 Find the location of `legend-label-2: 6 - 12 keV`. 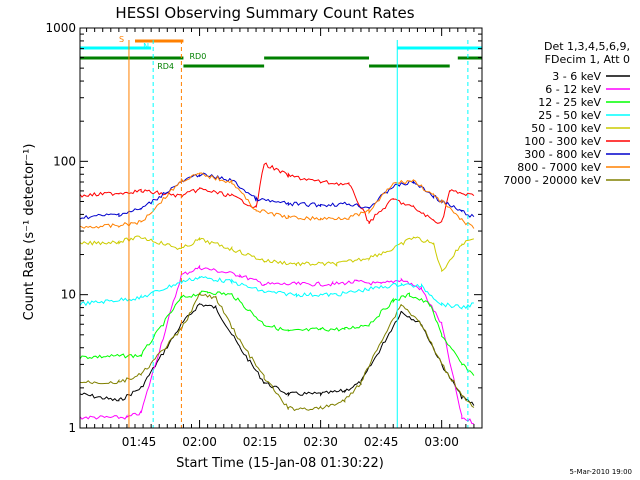

legend-label-2: 6 - 12 keV is located at coordinates (573, 89).